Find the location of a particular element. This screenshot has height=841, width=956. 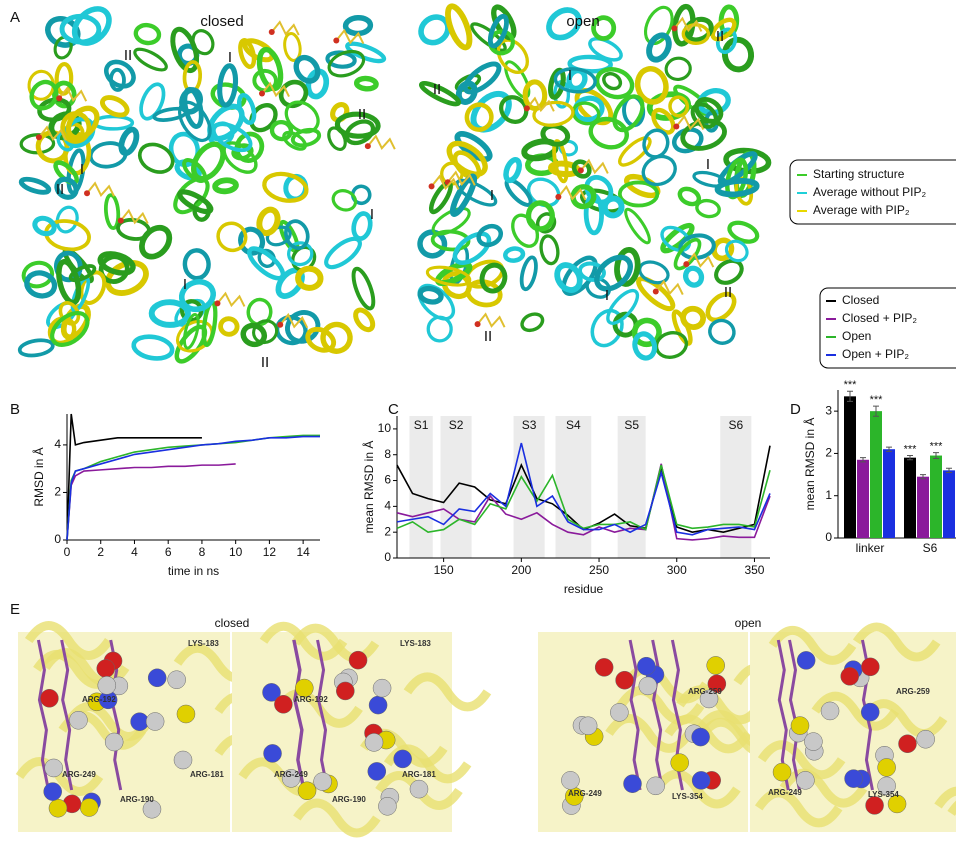

y-tick-label: 1 is located at coordinates (828, 495).